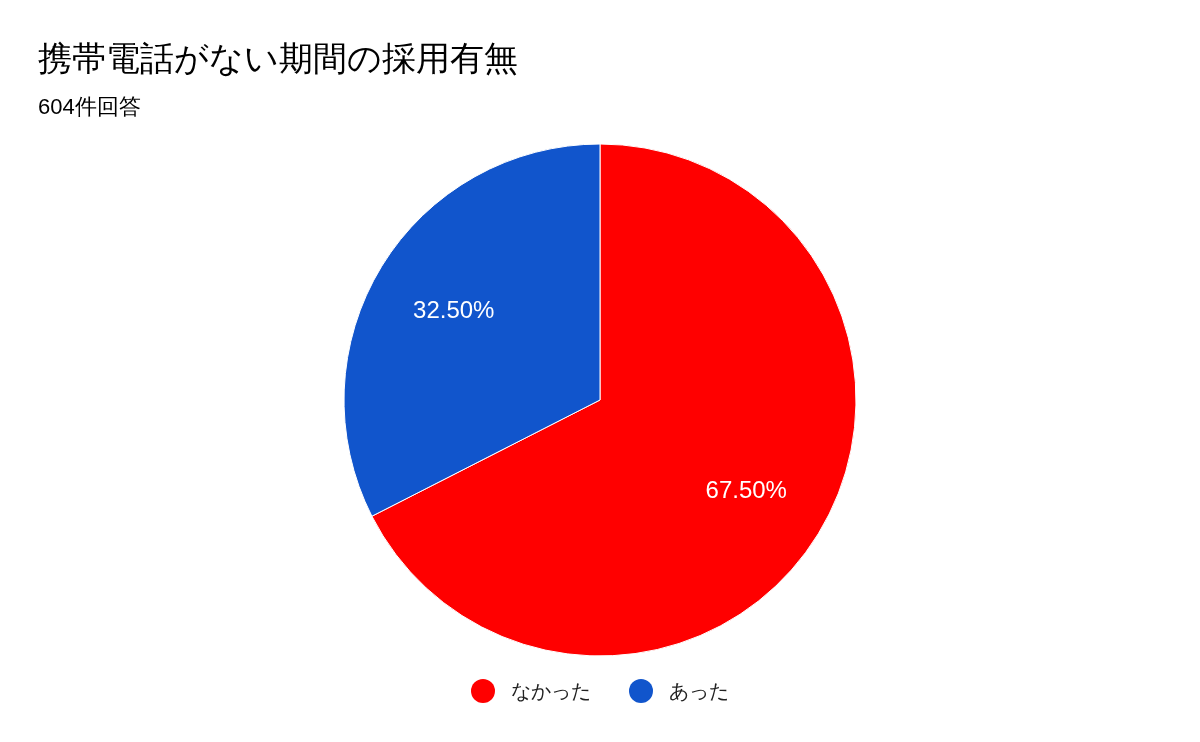 The height and width of the screenshot is (742, 1200). Describe the element at coordinates (699, 691) in the screenshot. I see `legend-label: あった` at that location.